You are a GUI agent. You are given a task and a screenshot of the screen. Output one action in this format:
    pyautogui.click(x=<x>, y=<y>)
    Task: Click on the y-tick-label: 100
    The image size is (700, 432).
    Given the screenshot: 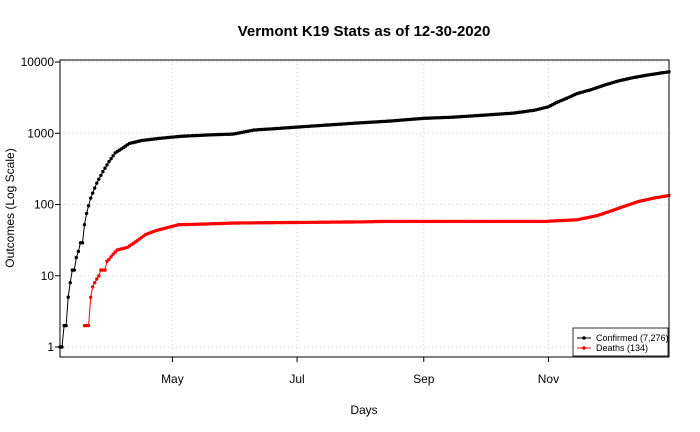 What is the action you would take?
    pyautogui.click(x=44, y=205)
    